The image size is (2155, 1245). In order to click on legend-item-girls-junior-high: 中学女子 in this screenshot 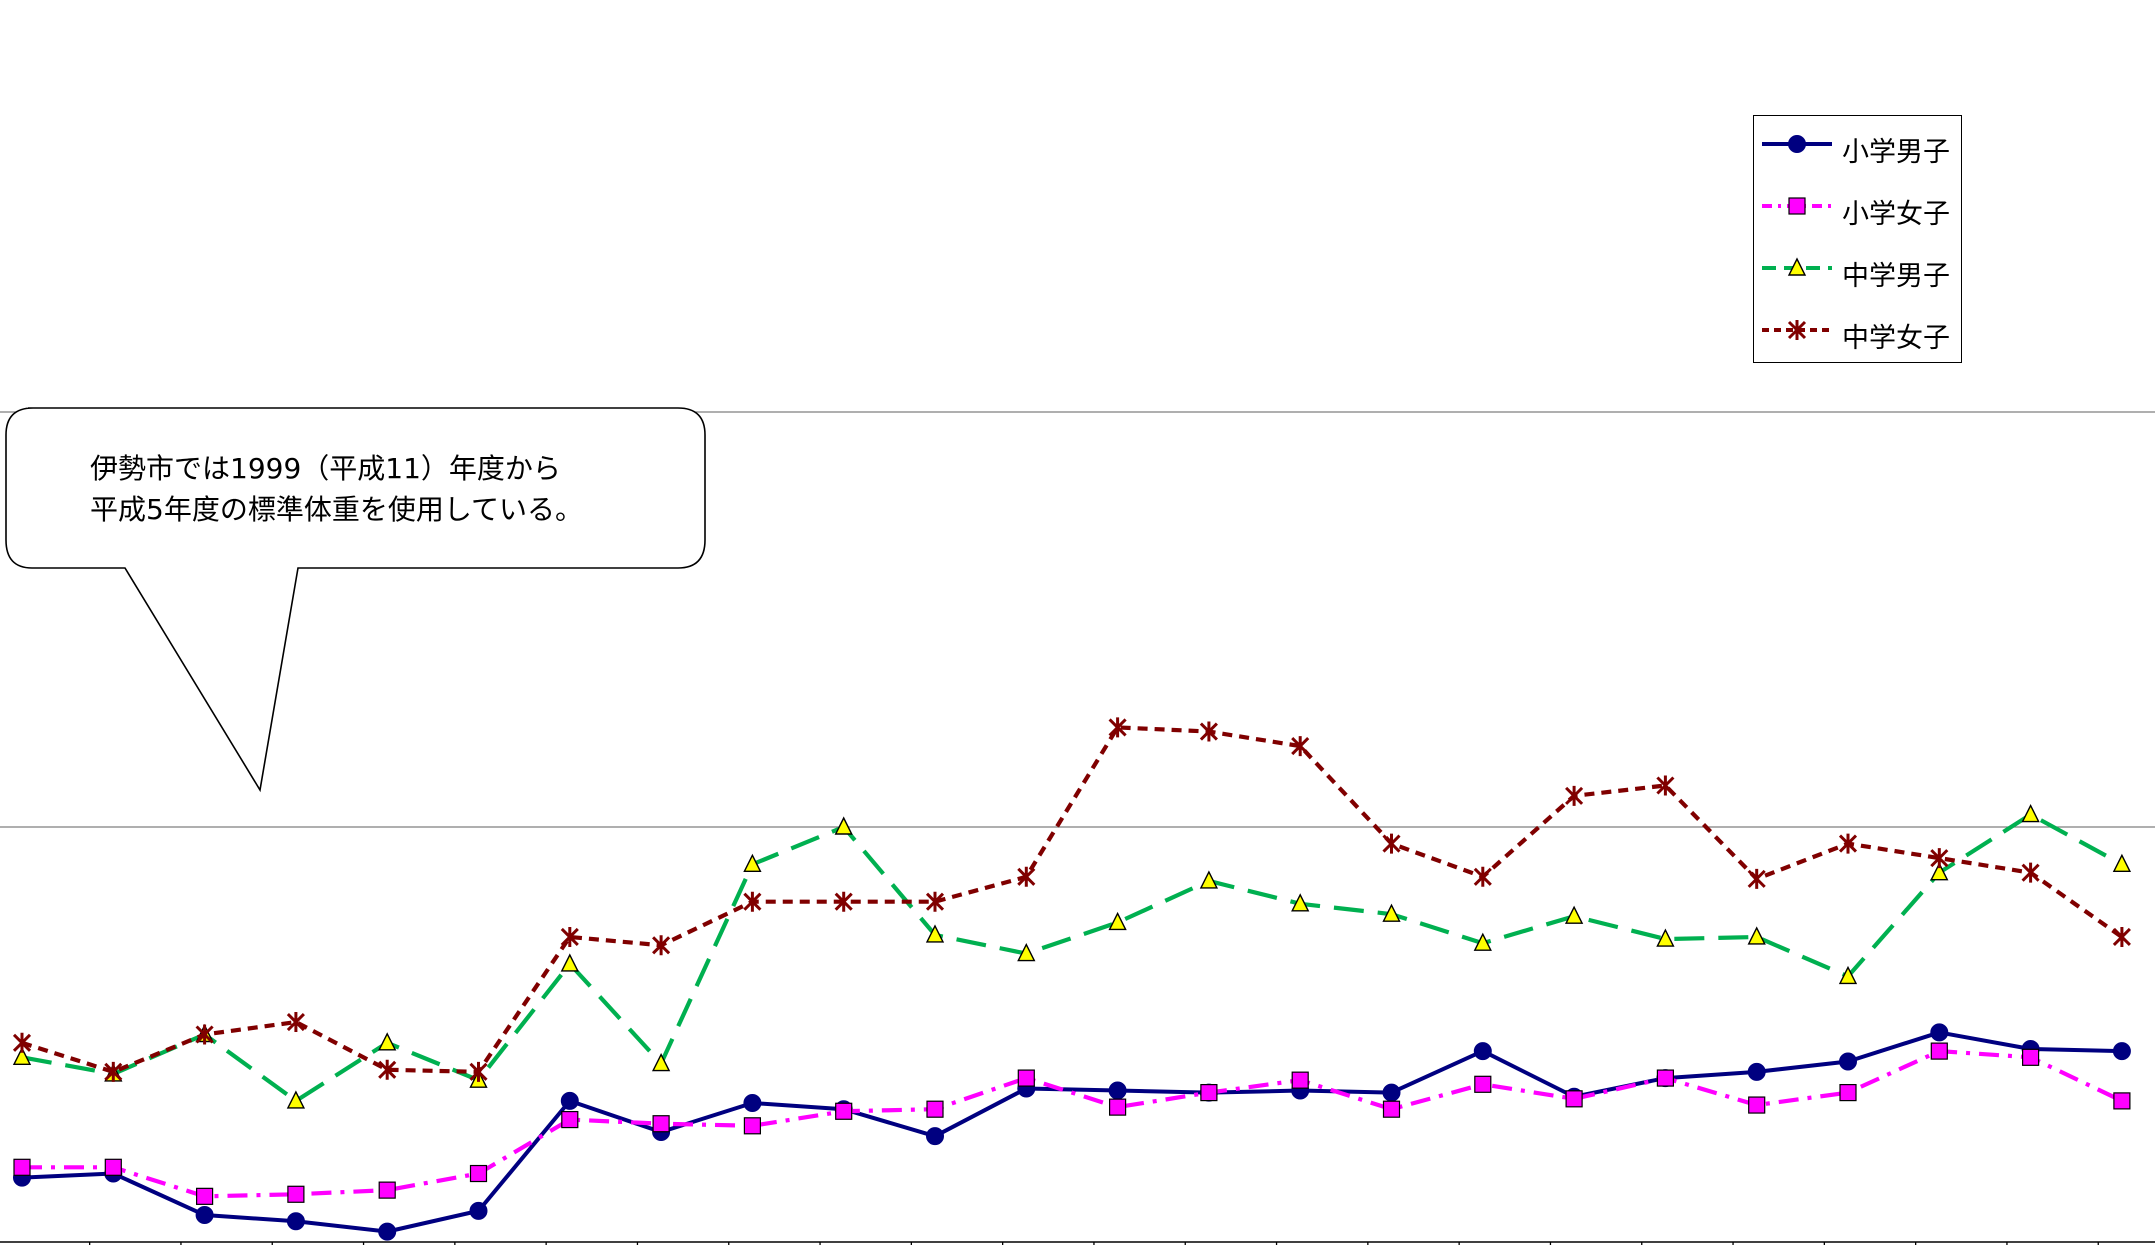, I will do `click(1858, 332)`.